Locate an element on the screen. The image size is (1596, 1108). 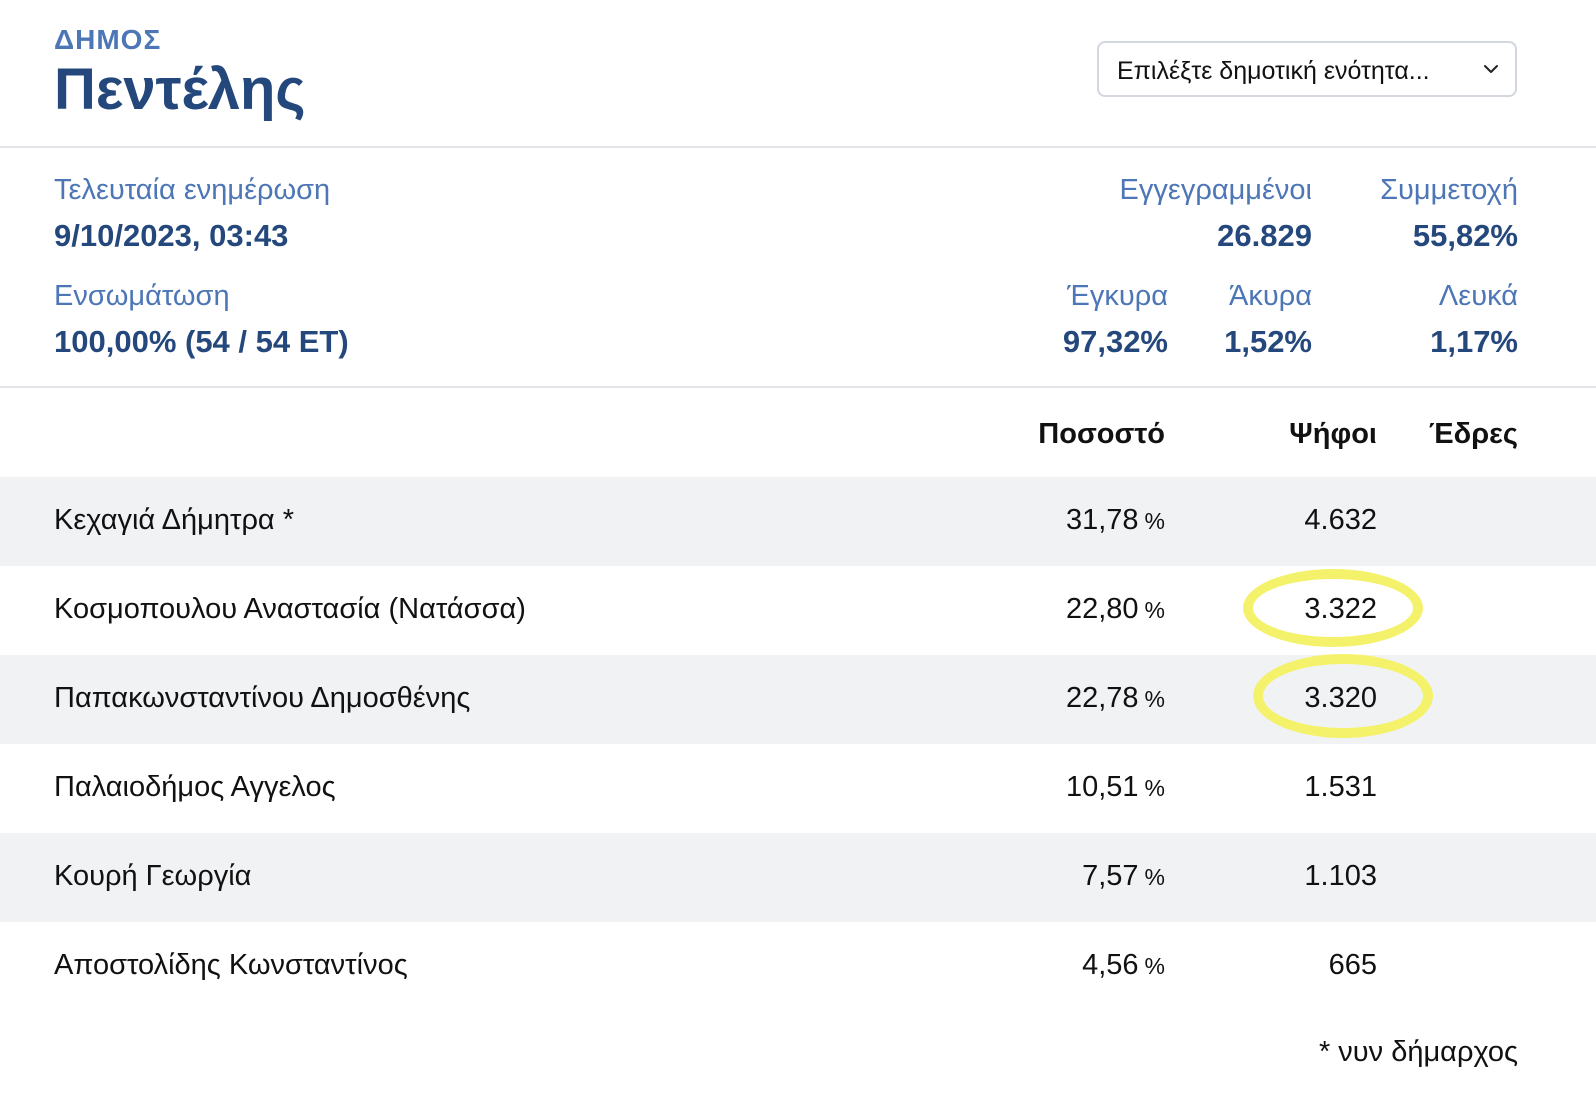
invalid-label: Άκυρα is located at coordinates (1270, 296).